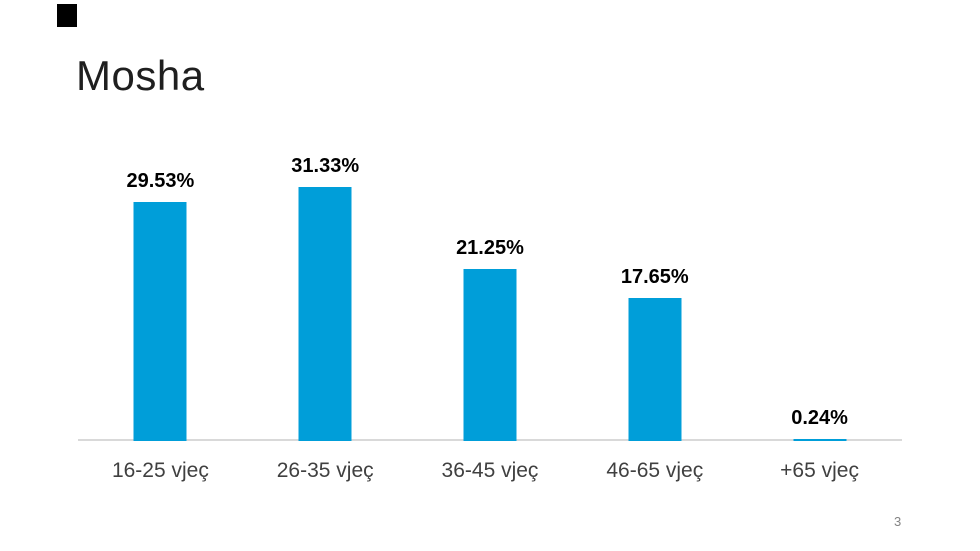 This screenshot has width=980, height=551. What do you see at coordinates (160, 181) in the screenshot?
I see `bar-value-label: 29.53%` at bounding box center [160, 181].